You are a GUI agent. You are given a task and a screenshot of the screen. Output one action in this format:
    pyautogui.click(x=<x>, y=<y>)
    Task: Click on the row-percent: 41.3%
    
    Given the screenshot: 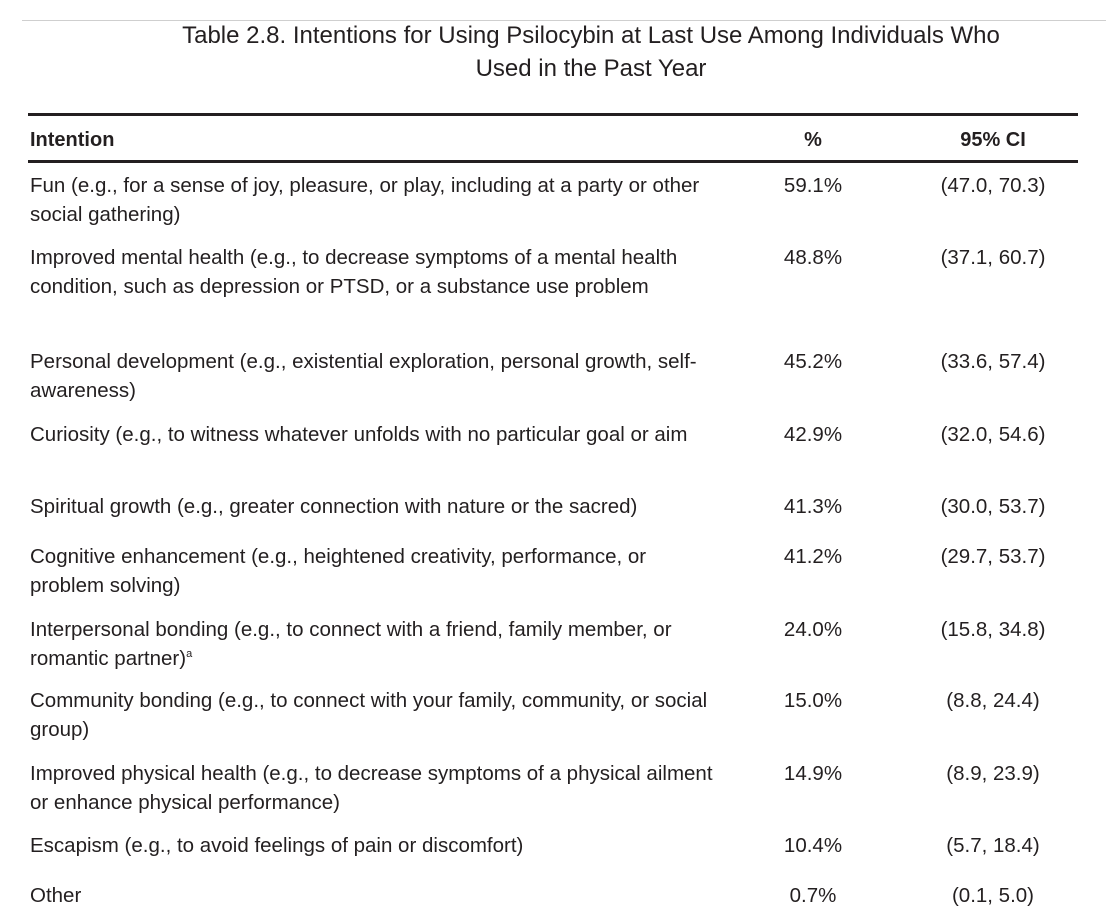 What is the action you would take?
    pyautogui.click(x=813, y=506)
    